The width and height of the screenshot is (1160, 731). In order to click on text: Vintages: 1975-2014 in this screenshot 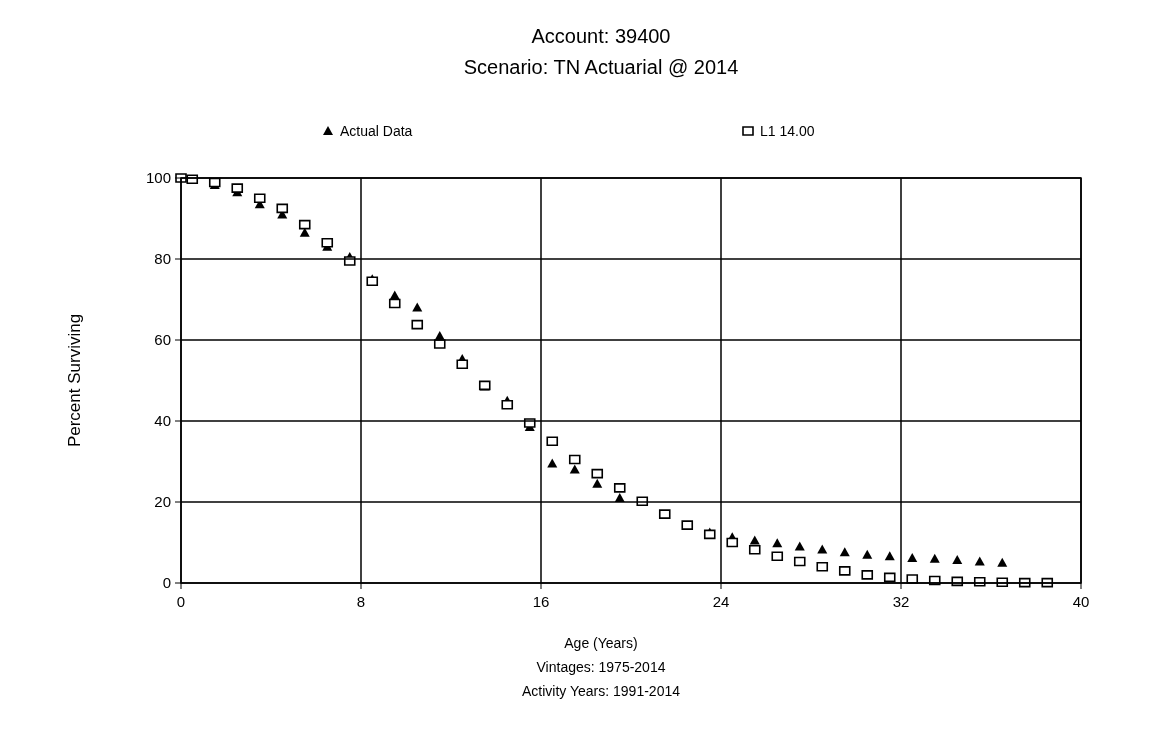, I will do `click(601, 667)`.